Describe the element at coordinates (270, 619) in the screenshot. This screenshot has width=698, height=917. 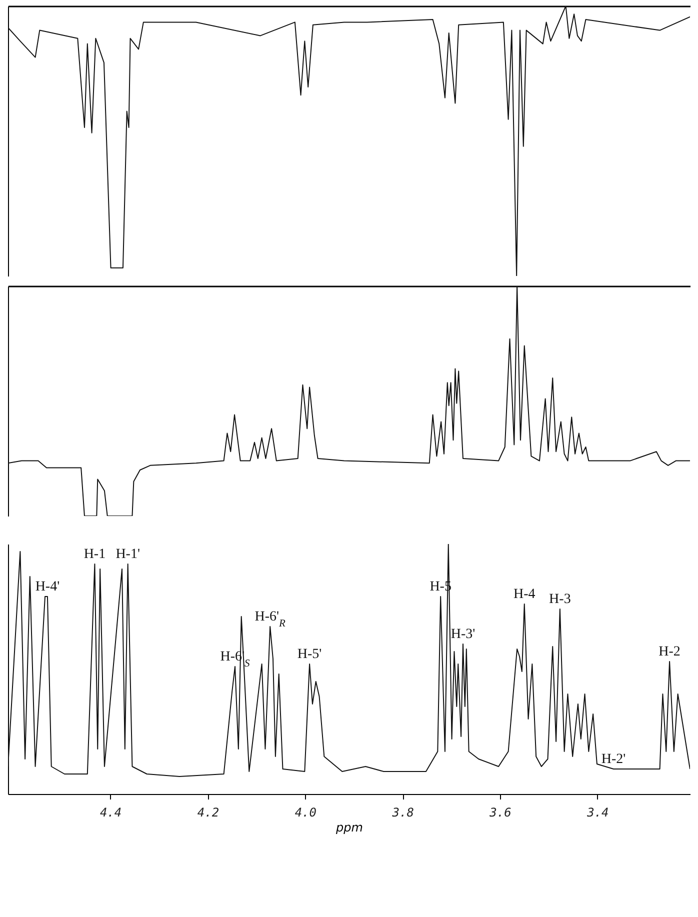
I see `annotation: H-6'$_{R}$` at that location.